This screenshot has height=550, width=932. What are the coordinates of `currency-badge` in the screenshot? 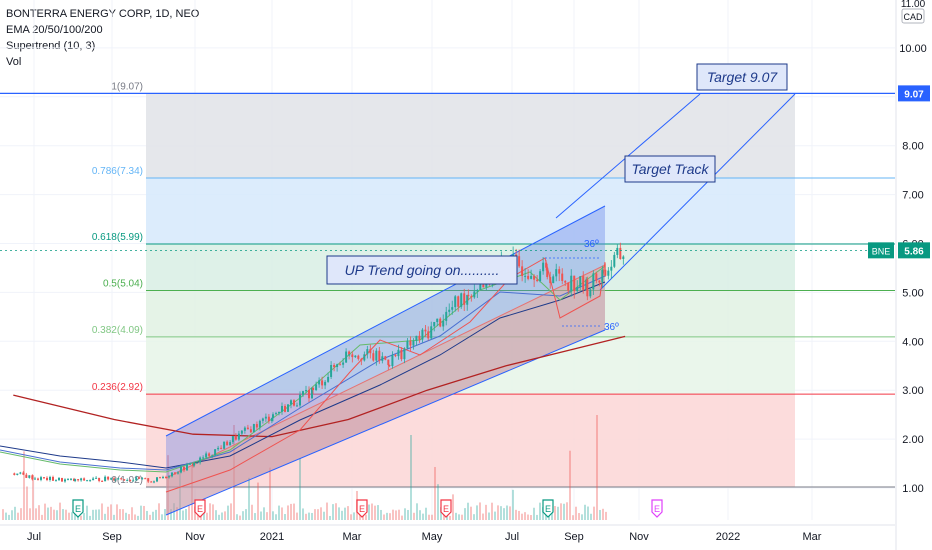 It's located at (913, 16).